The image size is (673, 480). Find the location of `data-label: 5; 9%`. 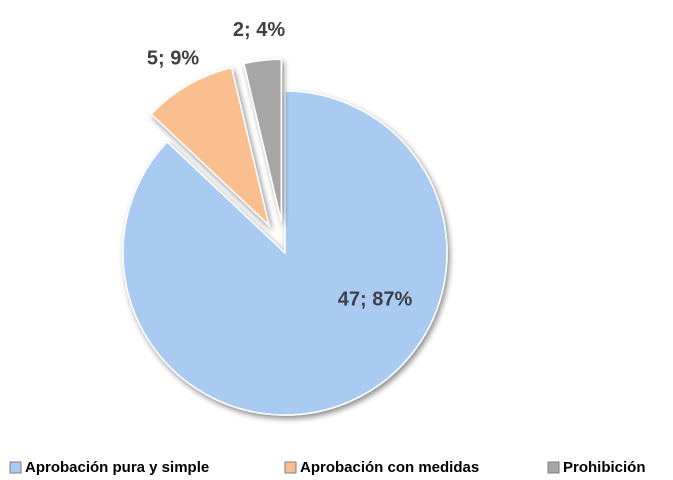

data-label: 5; 9% is located at coordinates (173, 58).